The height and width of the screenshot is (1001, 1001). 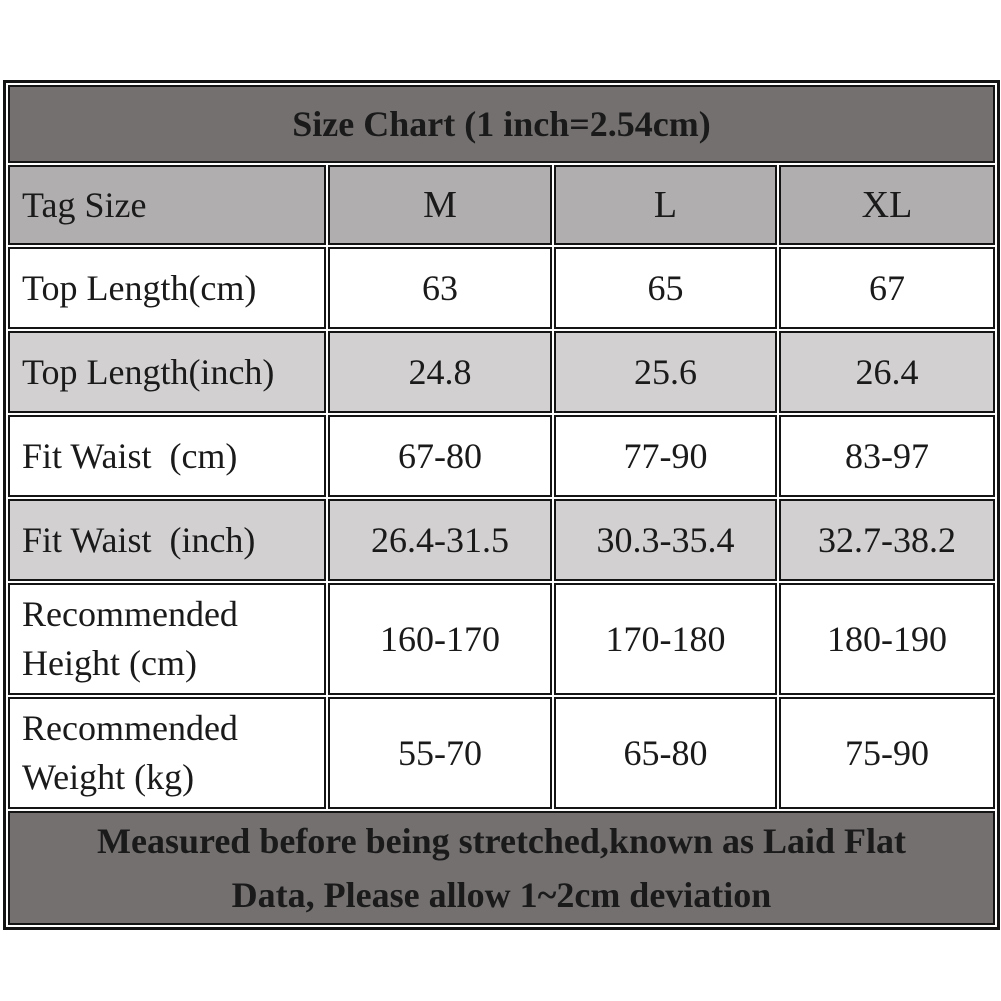 What do you see at coordinates (440, 288) in the screenshot?
I see `cell-value: 63` at bounding box center [440, 288].